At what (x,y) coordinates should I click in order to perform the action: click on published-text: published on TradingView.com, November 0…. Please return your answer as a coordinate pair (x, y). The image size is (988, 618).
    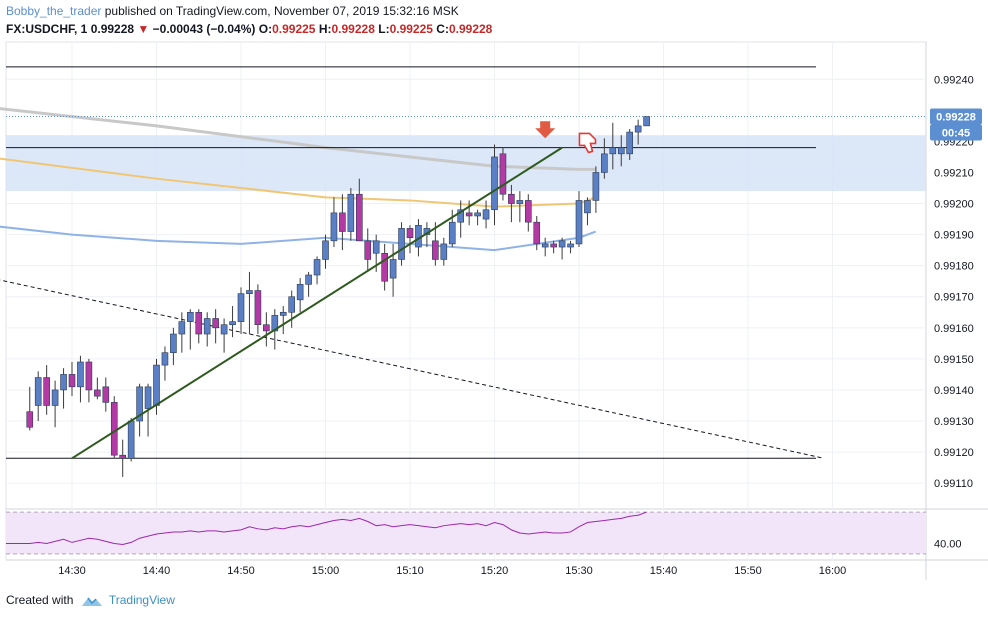
    Looking at the image, I should click on (281, 11).